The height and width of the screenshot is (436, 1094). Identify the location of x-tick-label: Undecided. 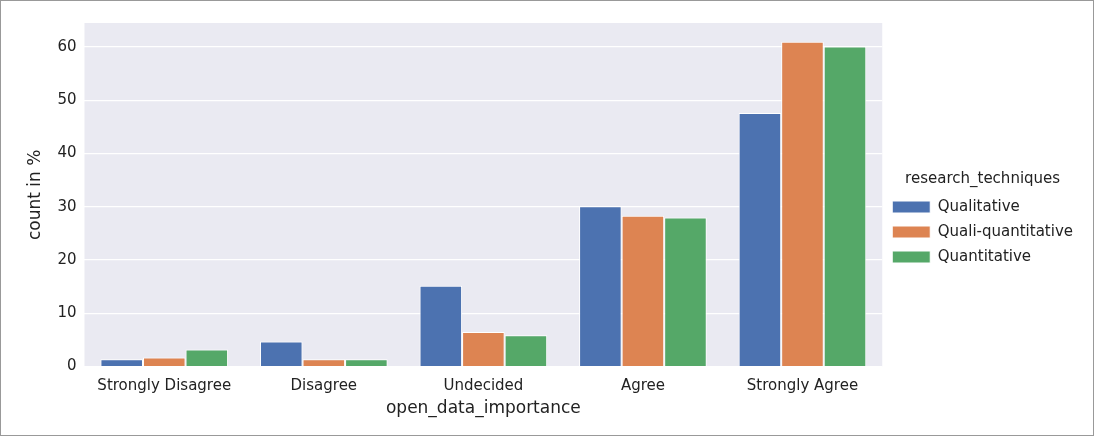
(483, 385).